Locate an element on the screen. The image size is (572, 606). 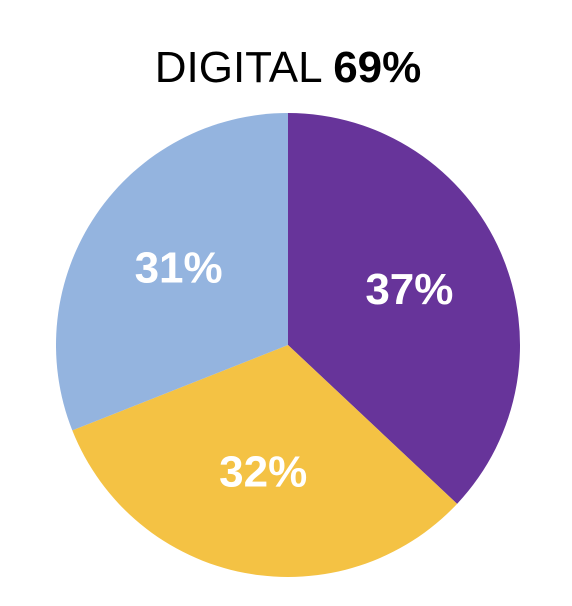
data-label: 31% is located at coordinates (179, 267).